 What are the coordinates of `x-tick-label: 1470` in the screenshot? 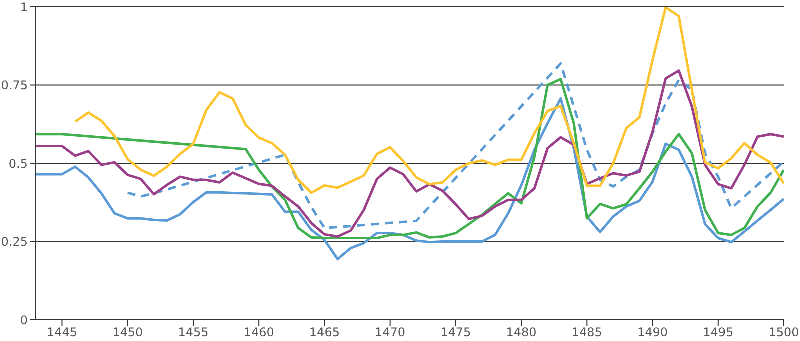 It's located at (390, 333).